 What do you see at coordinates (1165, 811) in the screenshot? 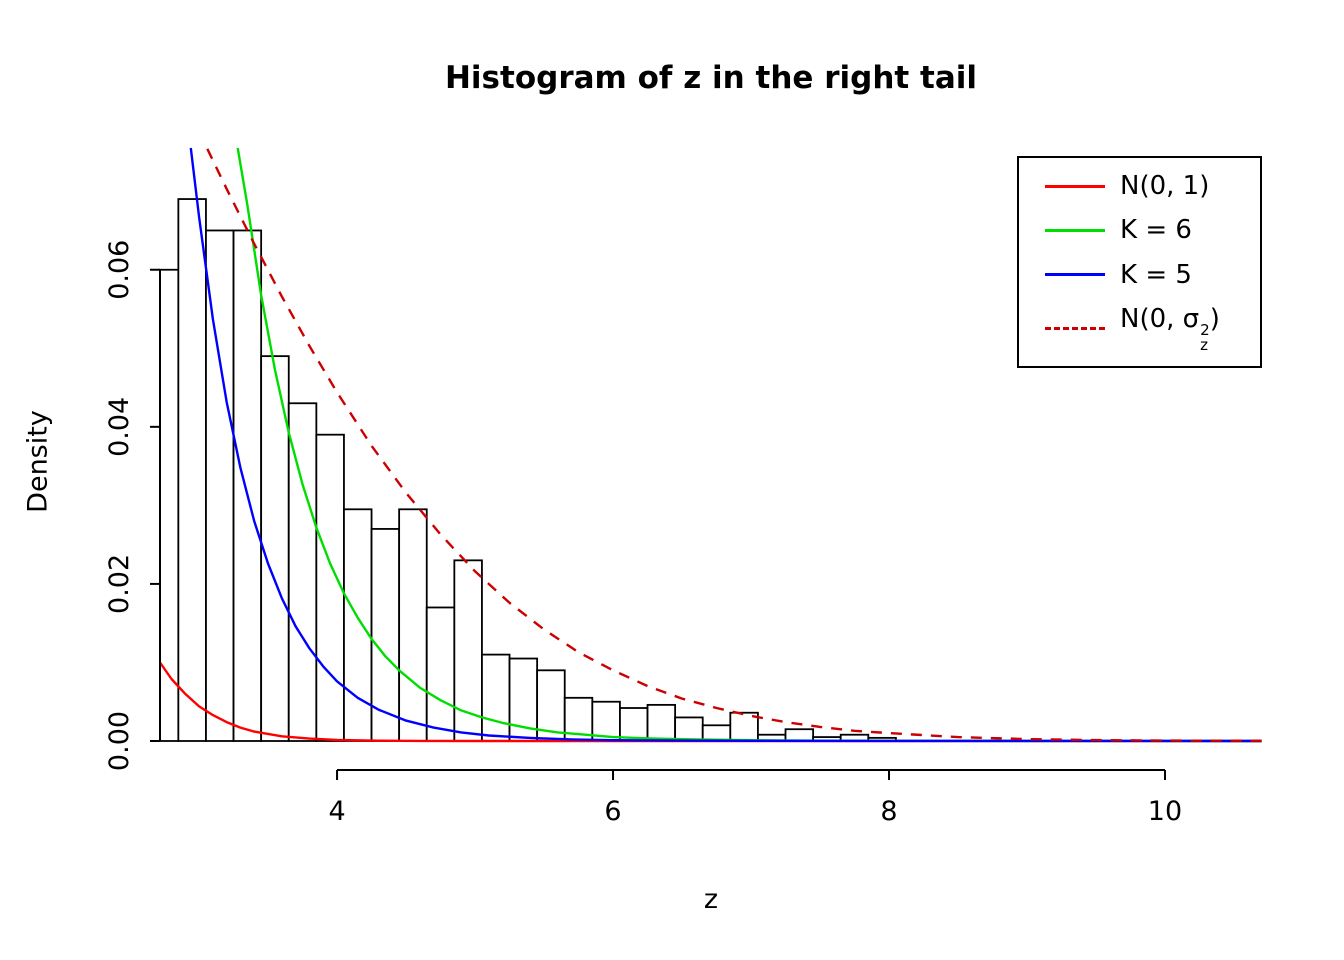
I see `x-tick-label: 10` at bounding box center [1165, 811].